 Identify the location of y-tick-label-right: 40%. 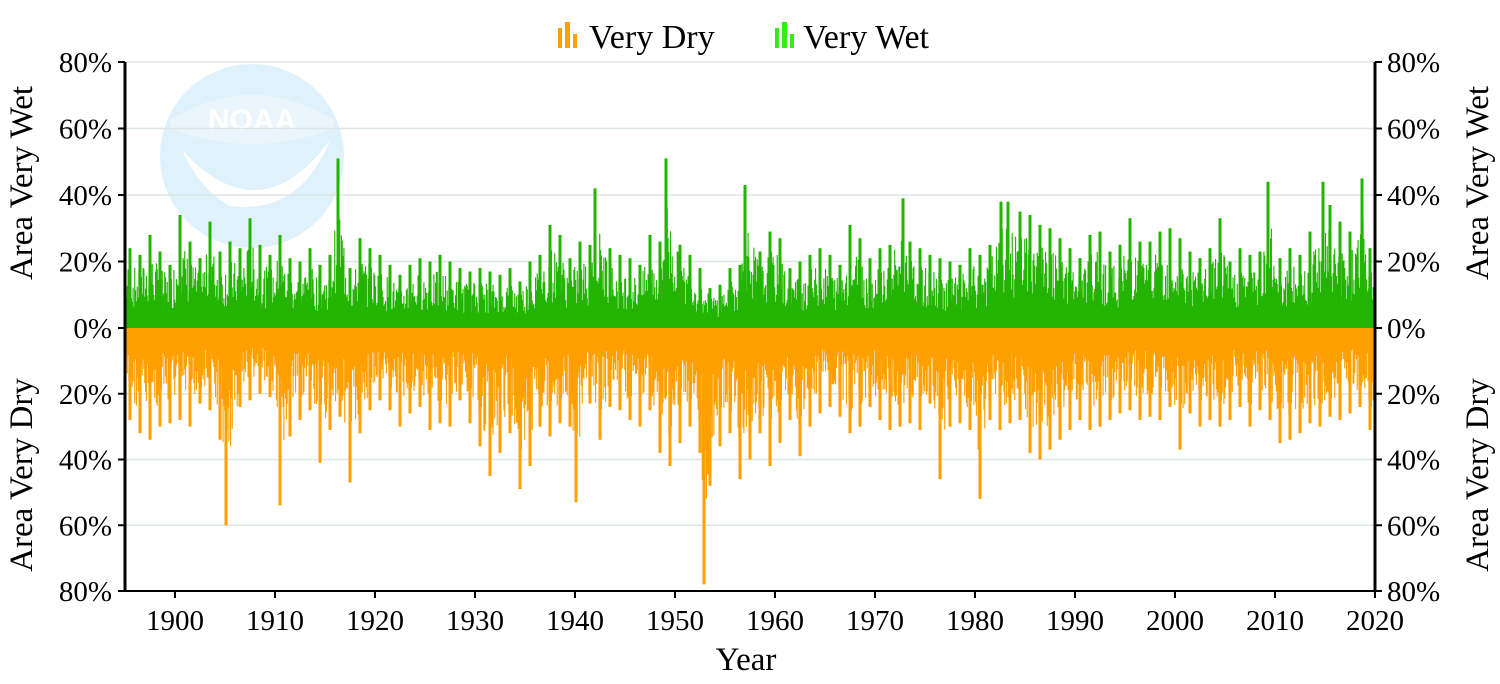
(1413, 461).